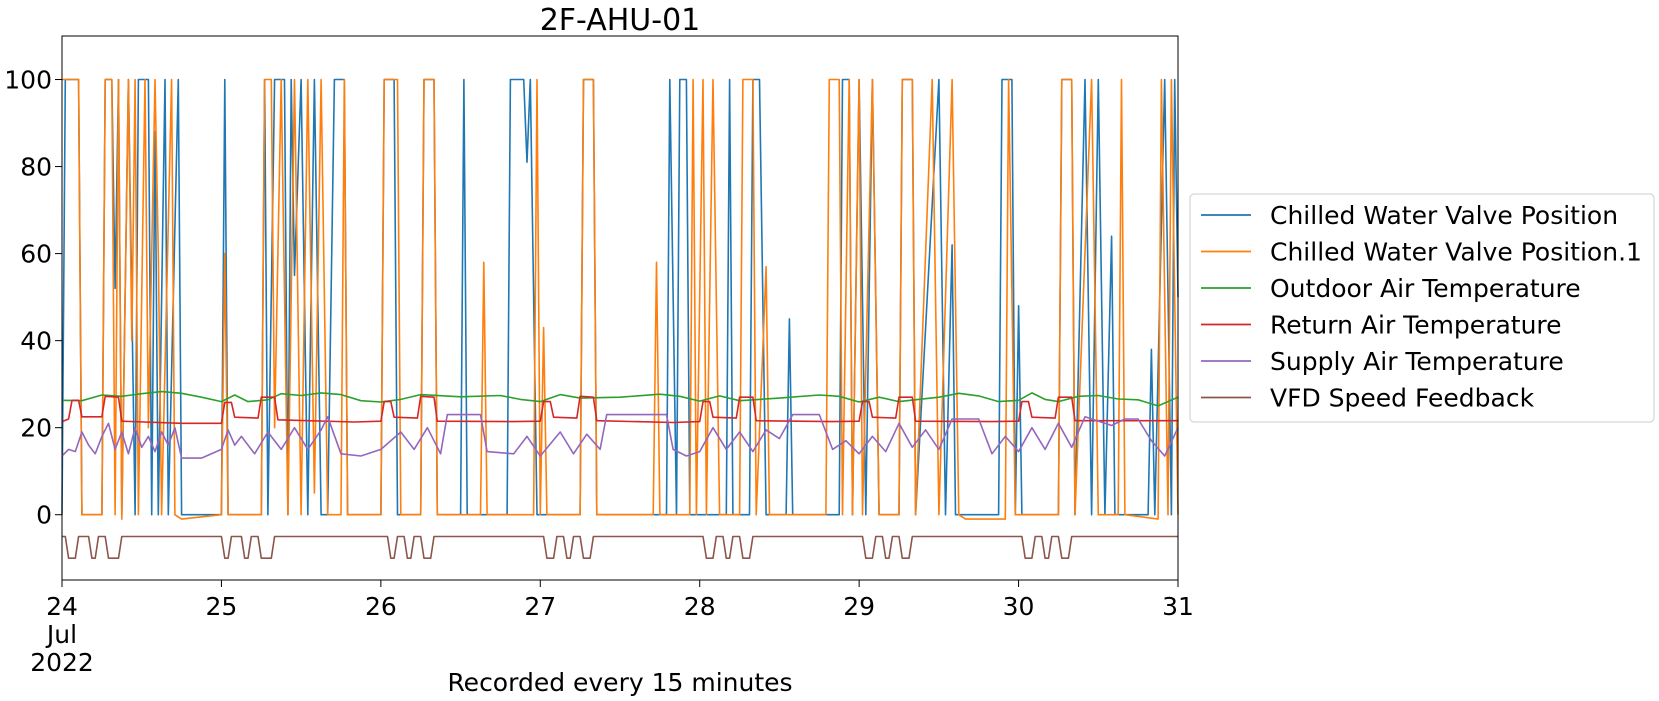  What do you see at coordinates (859, 606) in the screenshot?
I see `x-tick-label: 29` at bounding box center [859, 606].